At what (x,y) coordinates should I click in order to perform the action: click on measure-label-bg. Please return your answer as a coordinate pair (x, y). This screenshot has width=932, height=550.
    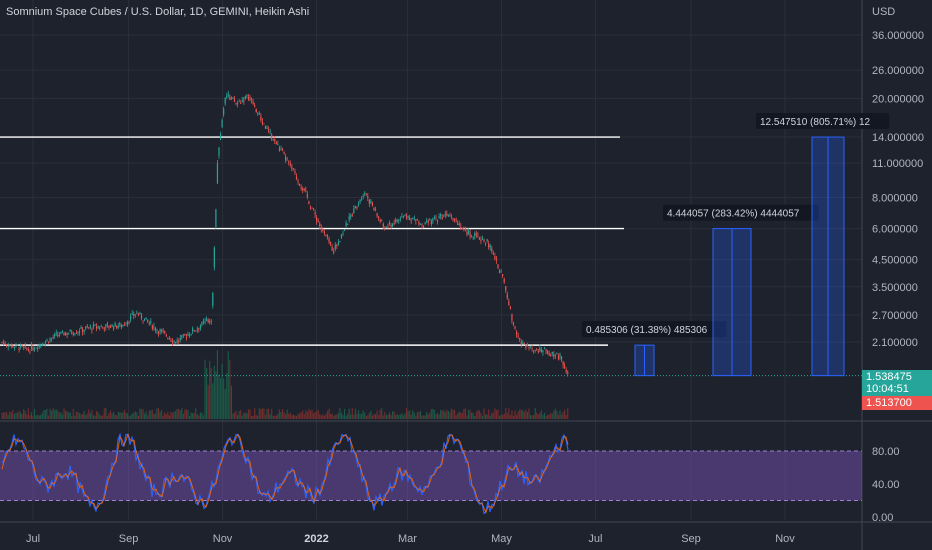
    Looking at the image, I should click on (741, 212).